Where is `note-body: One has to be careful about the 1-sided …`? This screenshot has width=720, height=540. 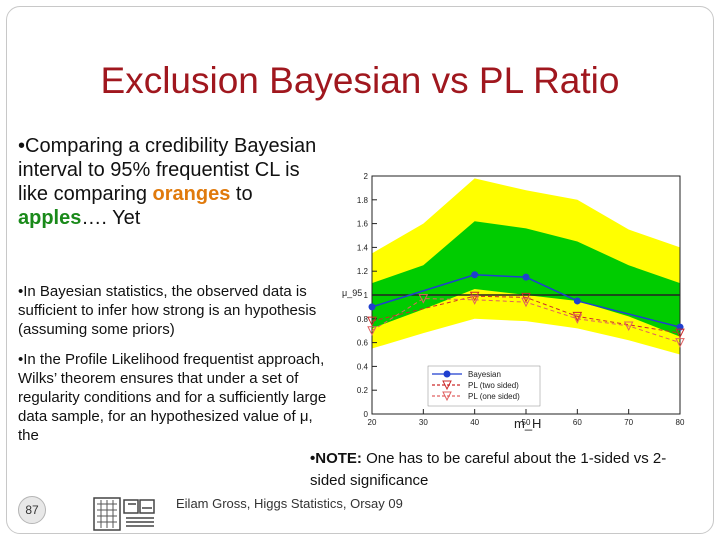 note-body: One has to be careful about the 1-sided … is located at coordinates (488, 469).